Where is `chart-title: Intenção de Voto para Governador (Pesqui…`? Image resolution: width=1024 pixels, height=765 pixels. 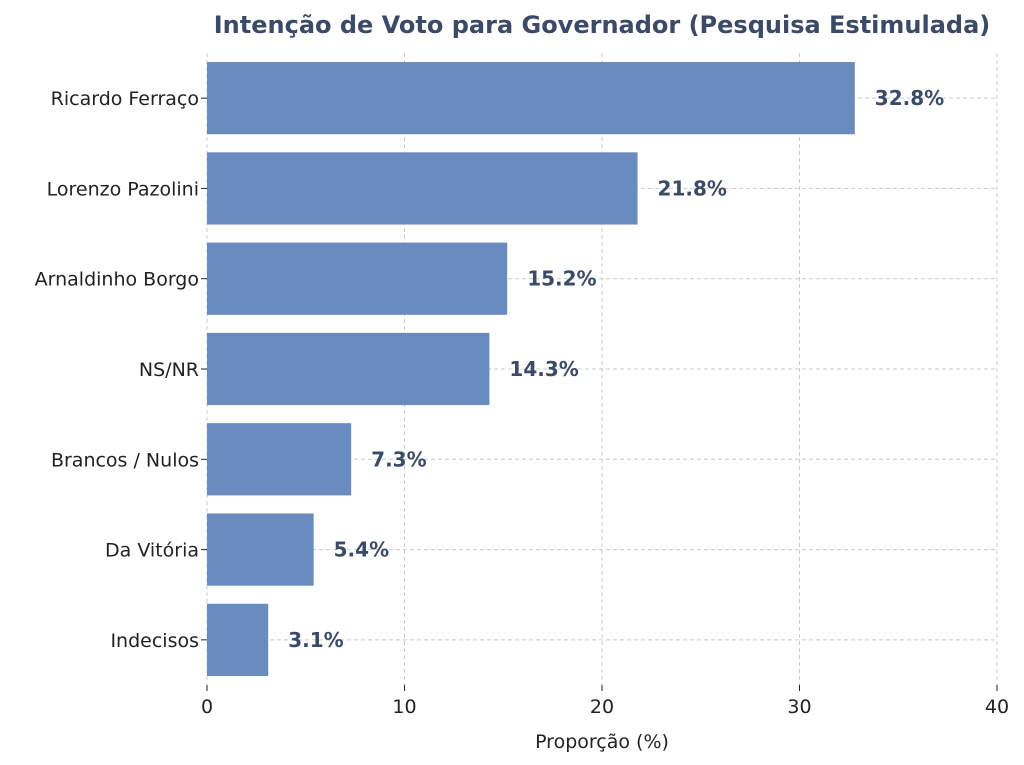 chart-title: Intenção de Voto para Governador (Pesqui… is located at coordinates (602, 25).